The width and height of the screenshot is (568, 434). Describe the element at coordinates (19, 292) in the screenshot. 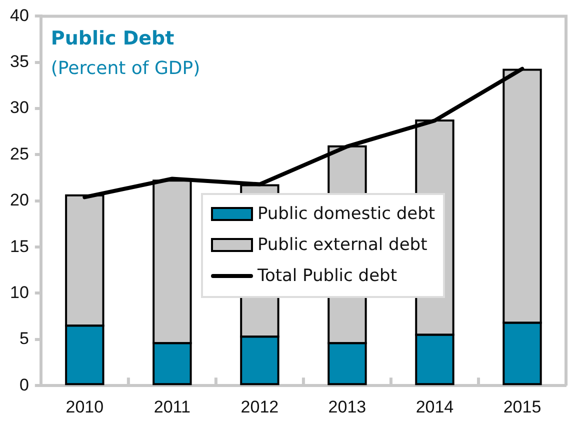

I see `y-tick-label: 10` at that location.